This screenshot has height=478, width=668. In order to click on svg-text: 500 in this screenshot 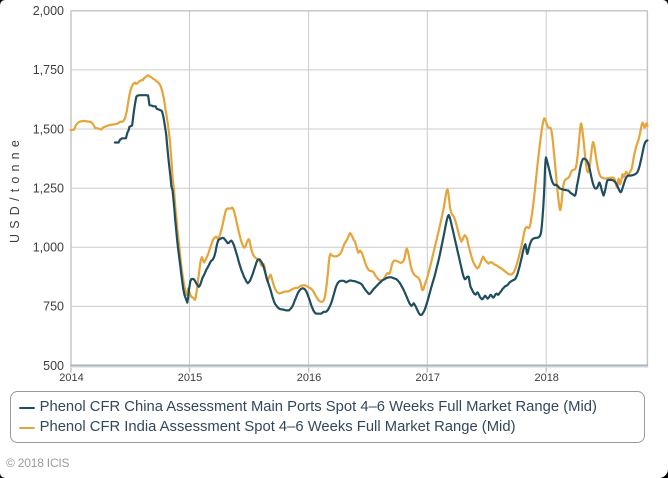, I will do `click(53, 366)`.